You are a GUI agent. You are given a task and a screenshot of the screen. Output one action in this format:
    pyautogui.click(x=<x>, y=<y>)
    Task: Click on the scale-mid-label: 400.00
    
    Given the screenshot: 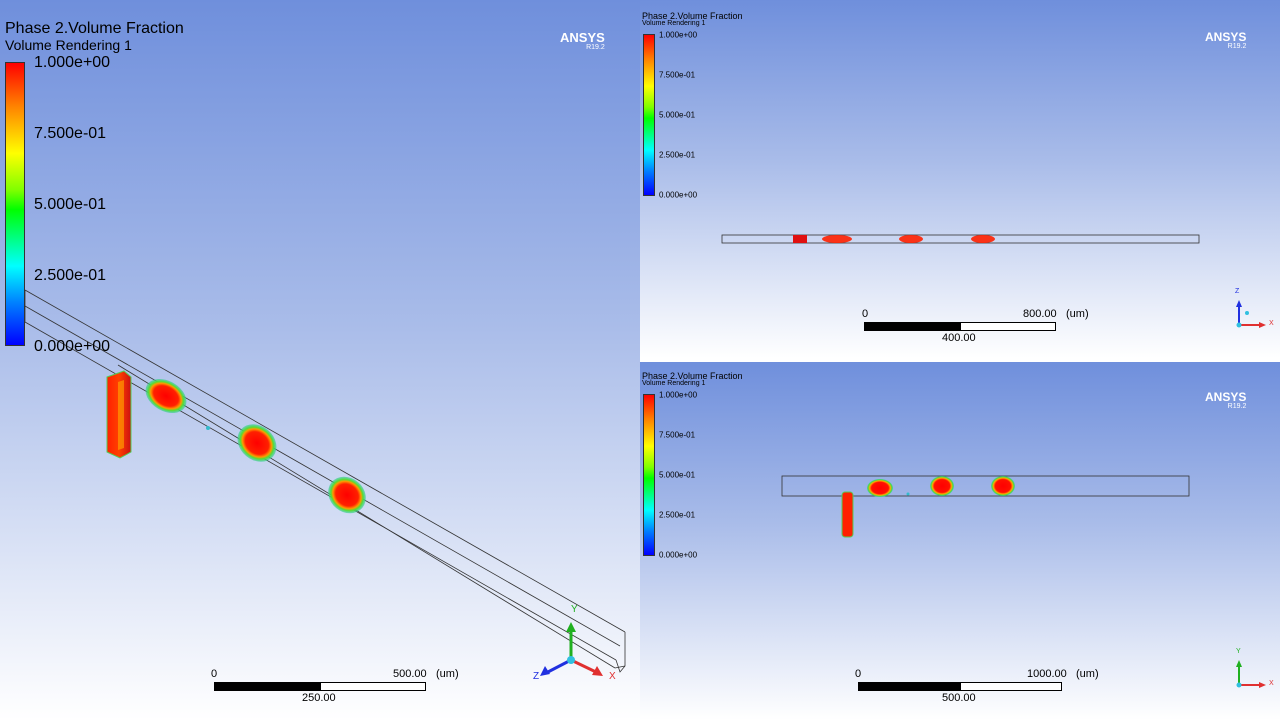 What is the action you would take?
    pyautogui.click(x=959, y=338)
    